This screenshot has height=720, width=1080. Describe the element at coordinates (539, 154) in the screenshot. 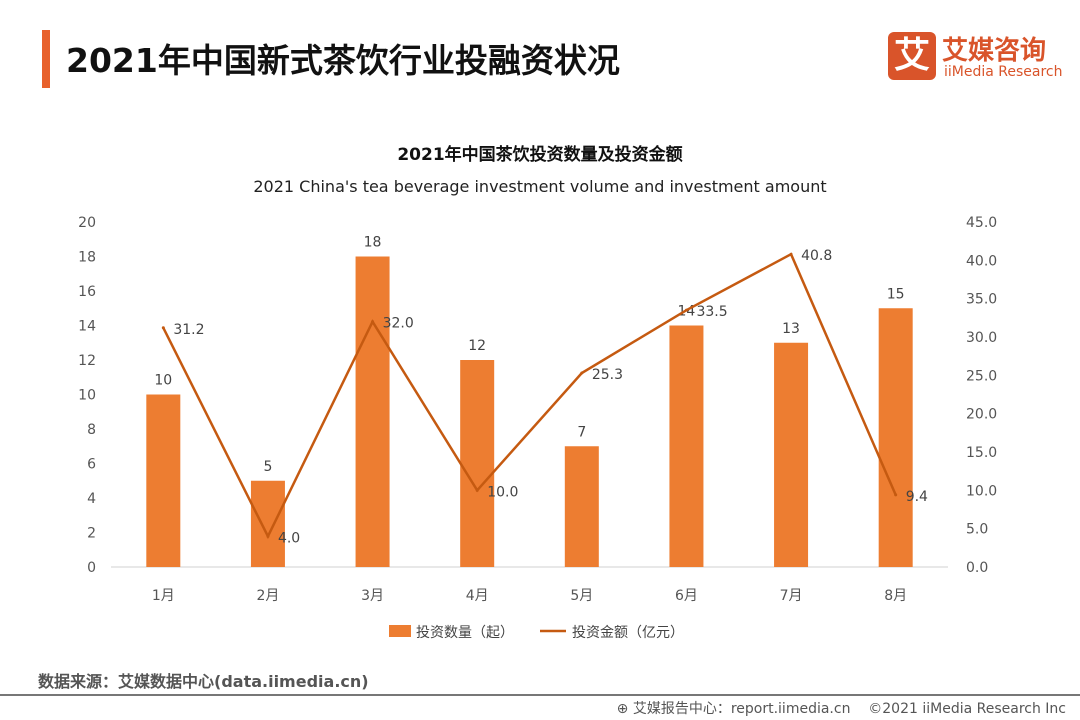

I see `chart-title: 2021年中国茶饮投资数量及投资金额` at that location.